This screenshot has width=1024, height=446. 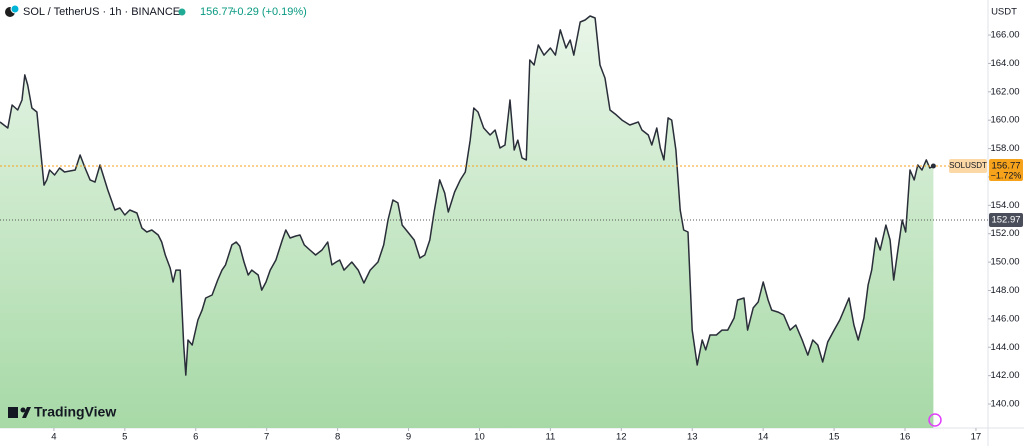 What do you see at coordinates (1004, 205) in the screenshot?
I see `y-tick-label: 154.00` at bounding box center [1004, 205].